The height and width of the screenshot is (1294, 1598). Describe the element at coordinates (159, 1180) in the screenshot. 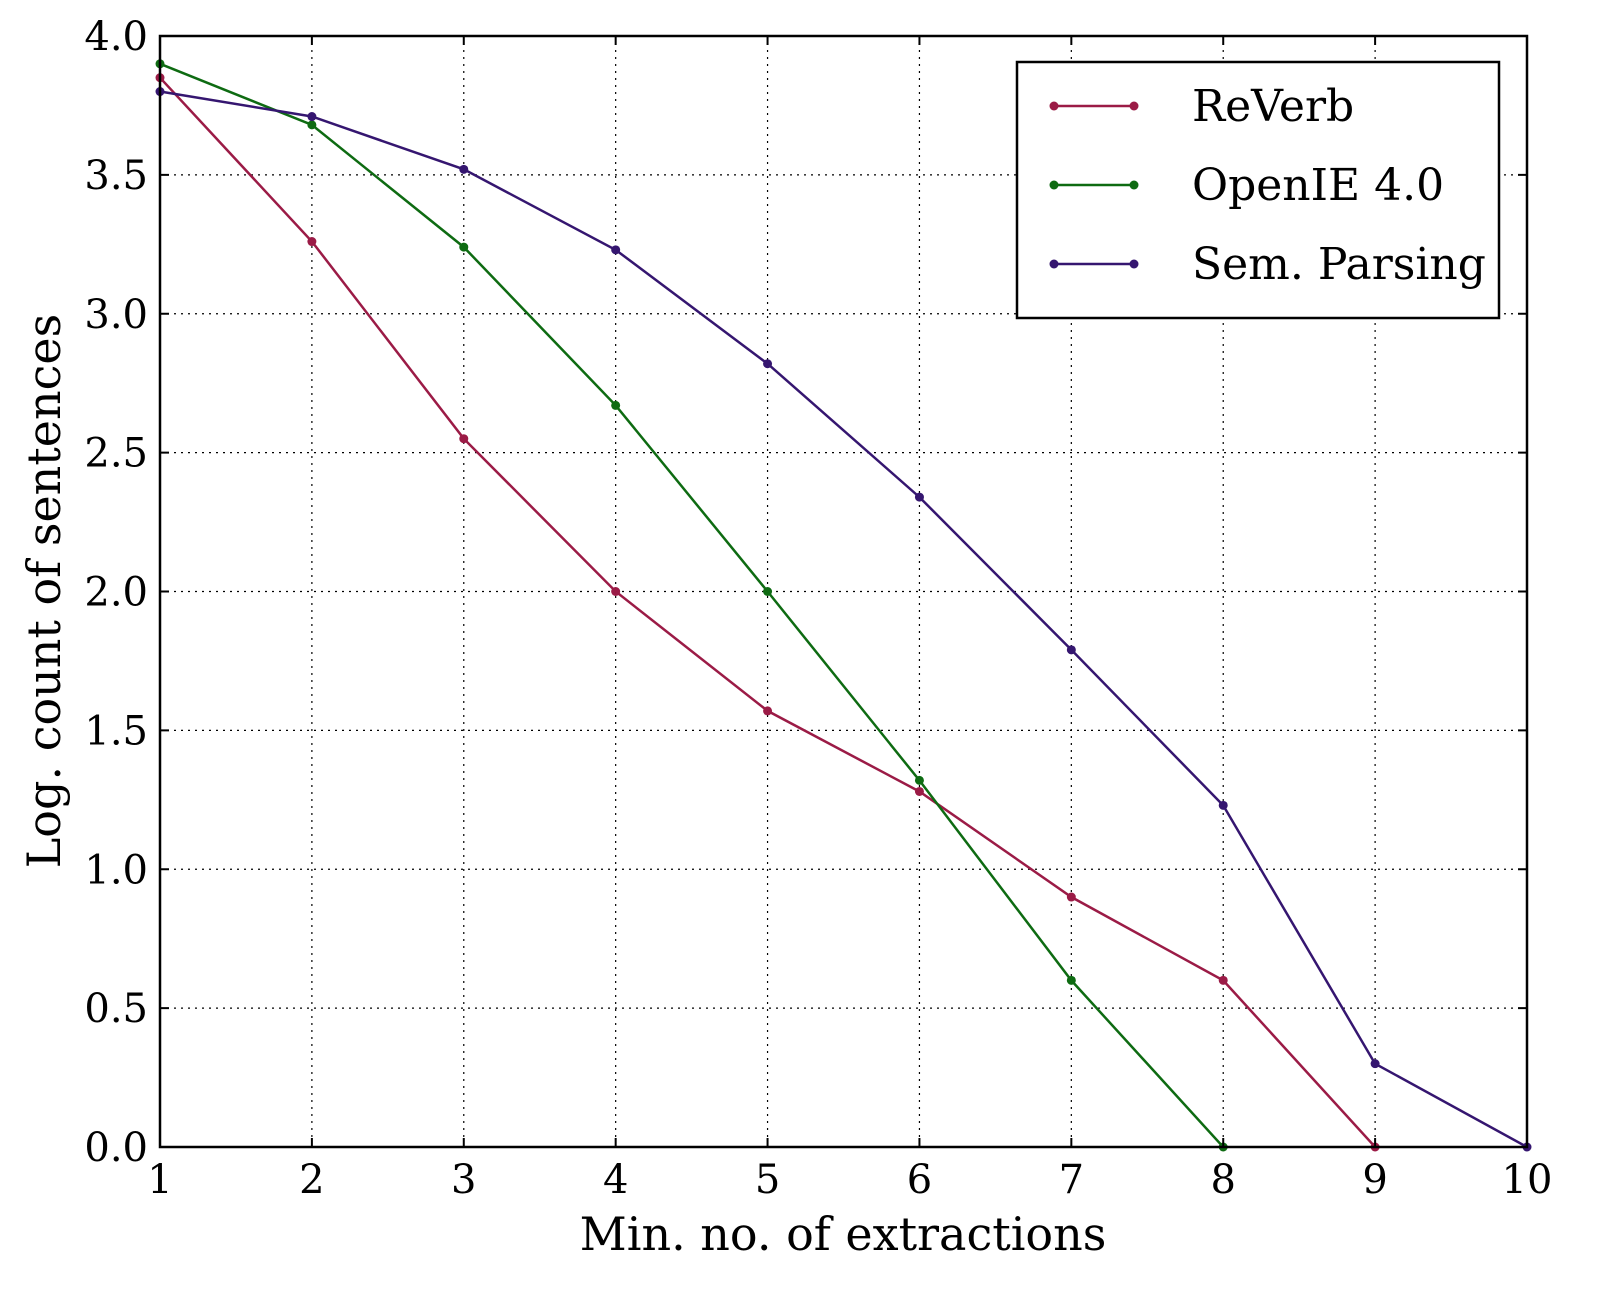

I see `x-tick-label: 1` at that location.